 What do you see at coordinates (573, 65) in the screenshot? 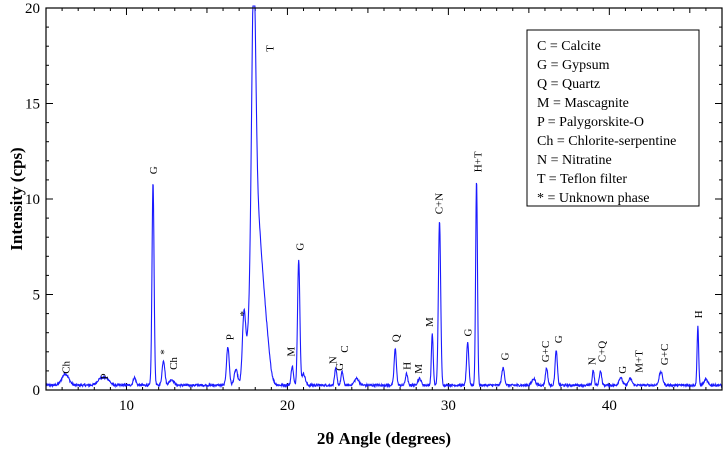
I see `legend-entry: G = Gypsum` at bounding box center [573, 65].